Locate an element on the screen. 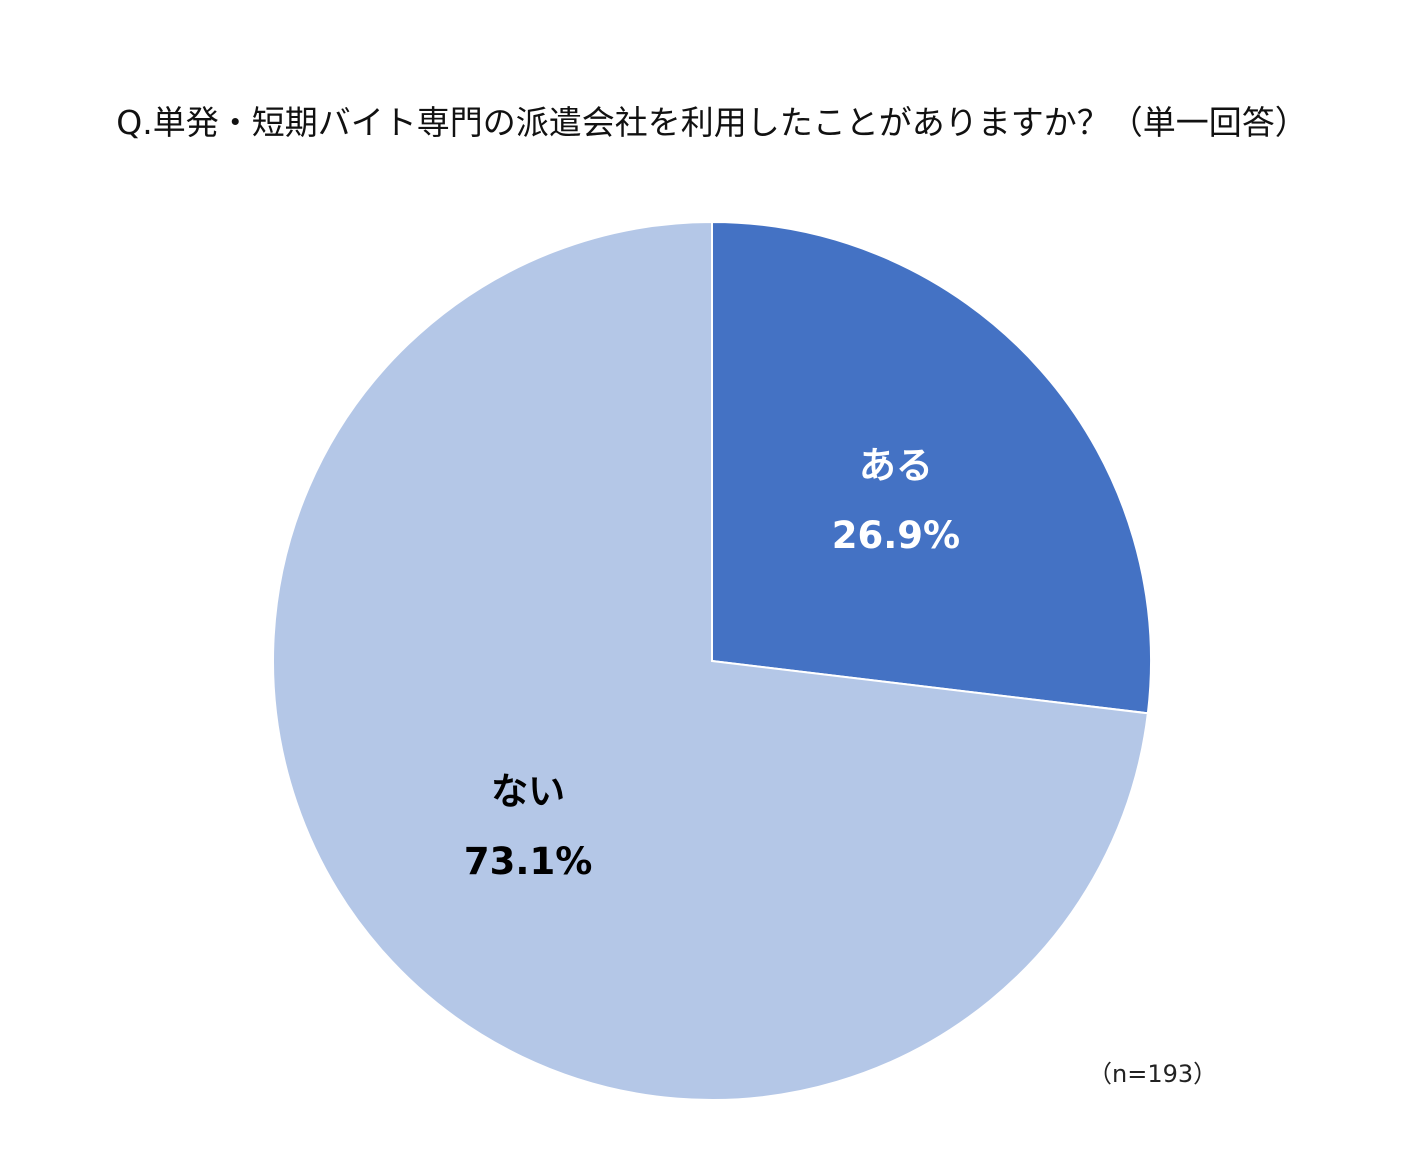  chart-title: Q.単発・短期バイト専門の派遣会社を利用したことがありますか？（単一回答） is located at coordinates (712, 122).